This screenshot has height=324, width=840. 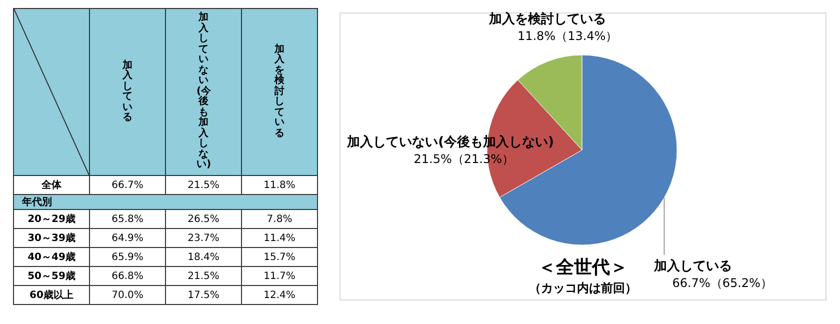 I want to click on data-label: 11.4%, so click(x=280, y=238).